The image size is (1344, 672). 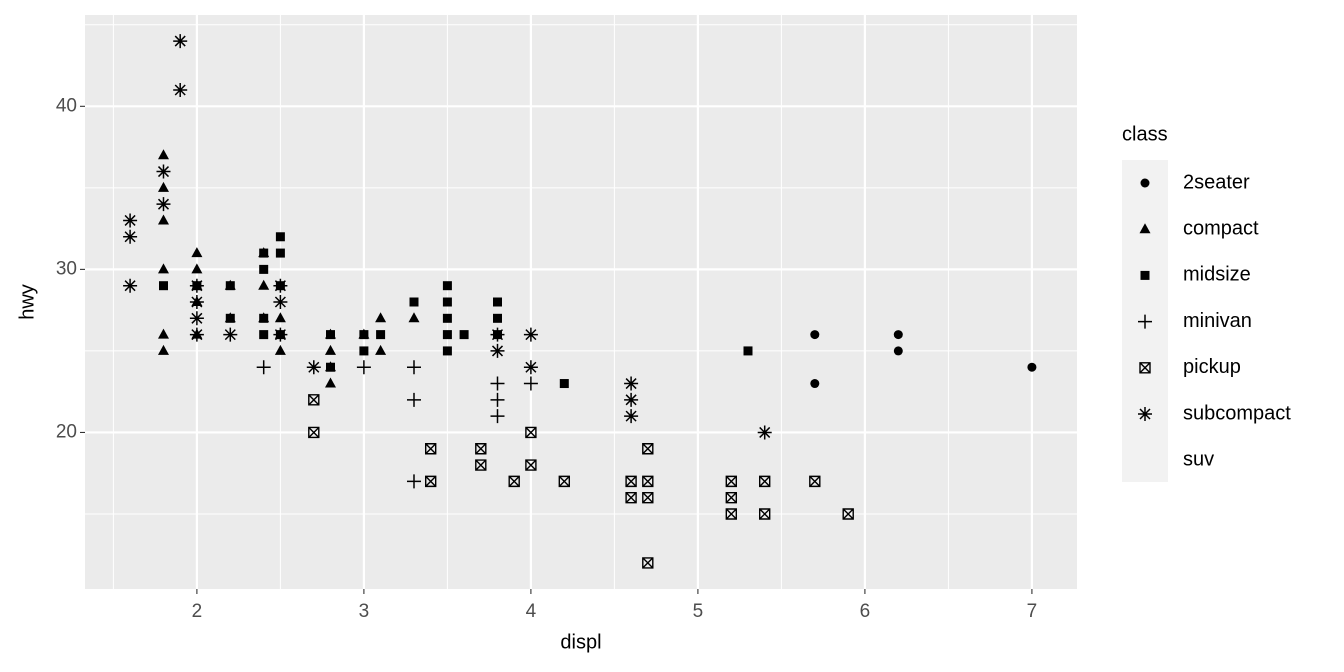 What do you see at coordinates (1216, 182) in the screenshot?
I see `legend-label: 2seater` at bounding box center [1216, 182].